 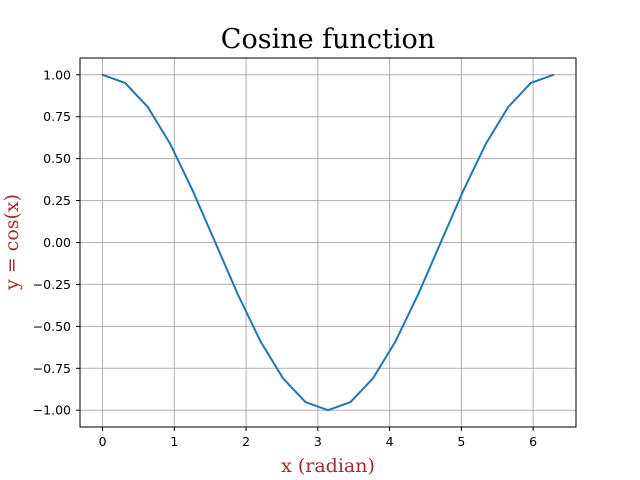 I want to click on x-tick-label: 4, so click(x=390, y=441).